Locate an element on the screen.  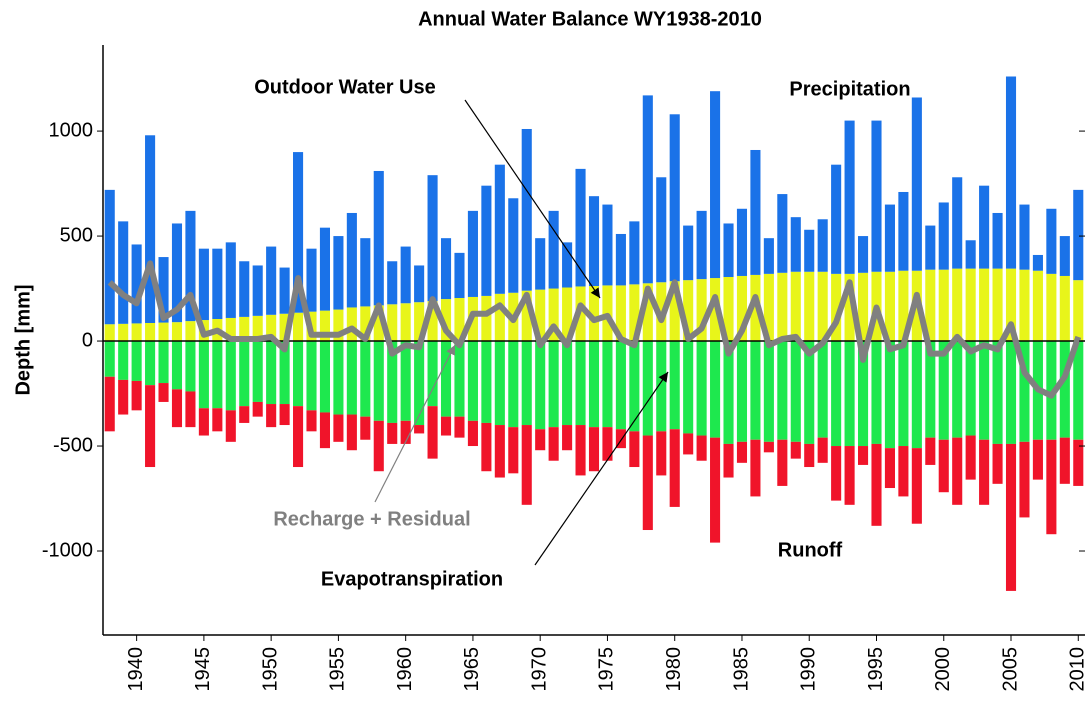
x-tick-label: 2010 is located at coordinates (1077, 669).